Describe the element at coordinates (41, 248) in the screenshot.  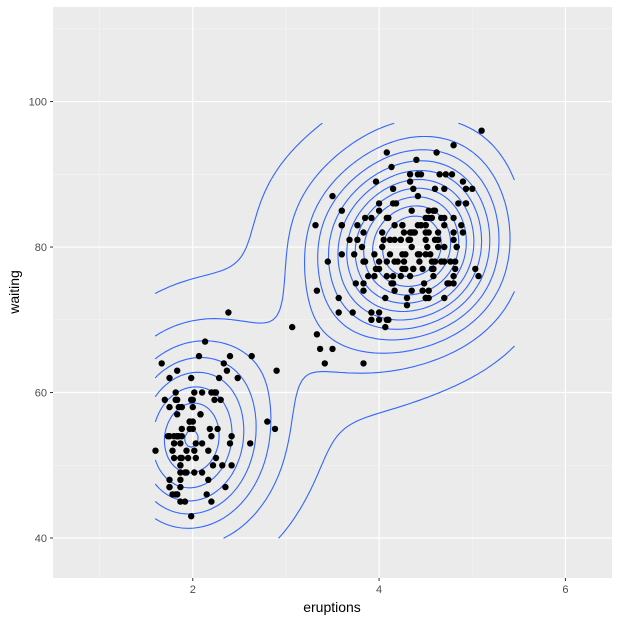
I see `y-tick-label: 80` at that location.